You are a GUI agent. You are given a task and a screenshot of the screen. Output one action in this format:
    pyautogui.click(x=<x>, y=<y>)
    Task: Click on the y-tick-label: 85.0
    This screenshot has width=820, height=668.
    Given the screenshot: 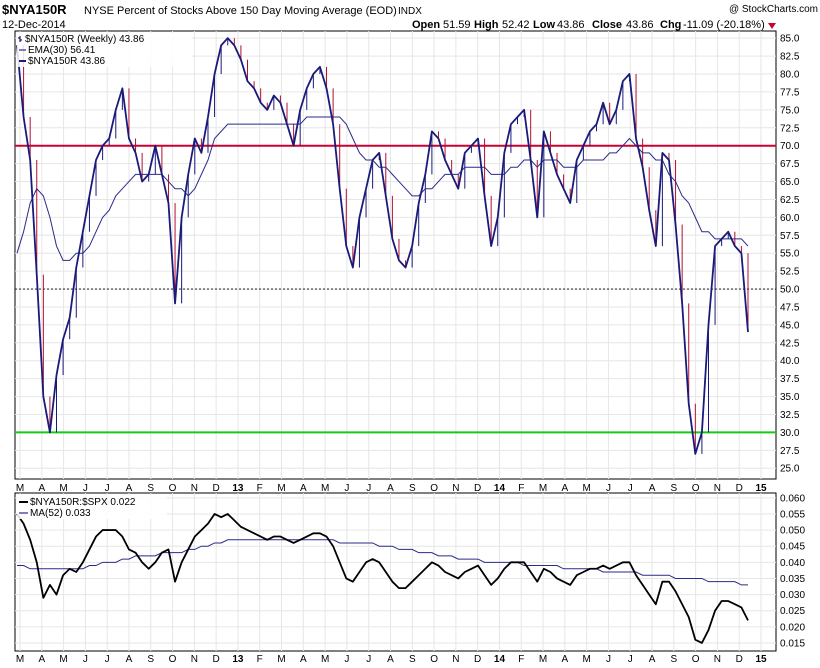 What is the action you would take?
    pyautogui.click(x=790, y=39)
    